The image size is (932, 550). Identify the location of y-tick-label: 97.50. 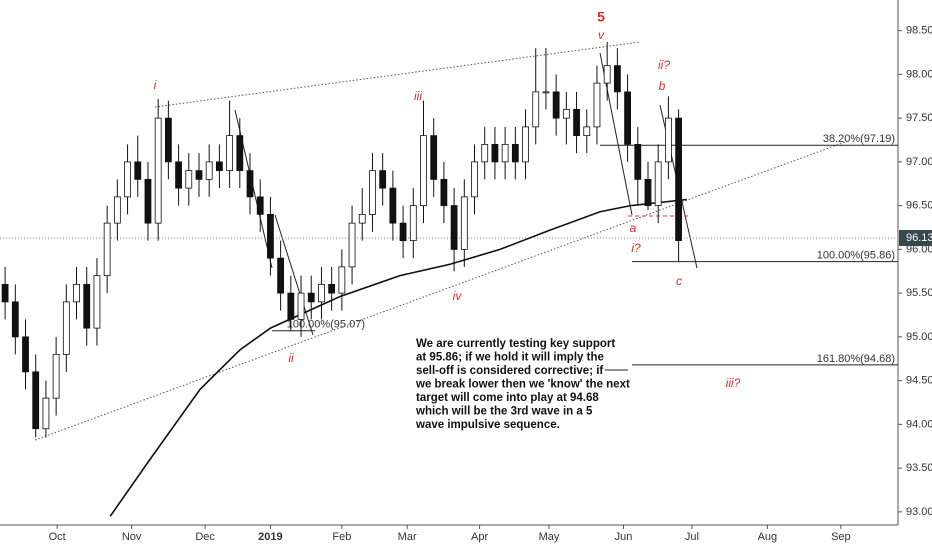
(919, 118).